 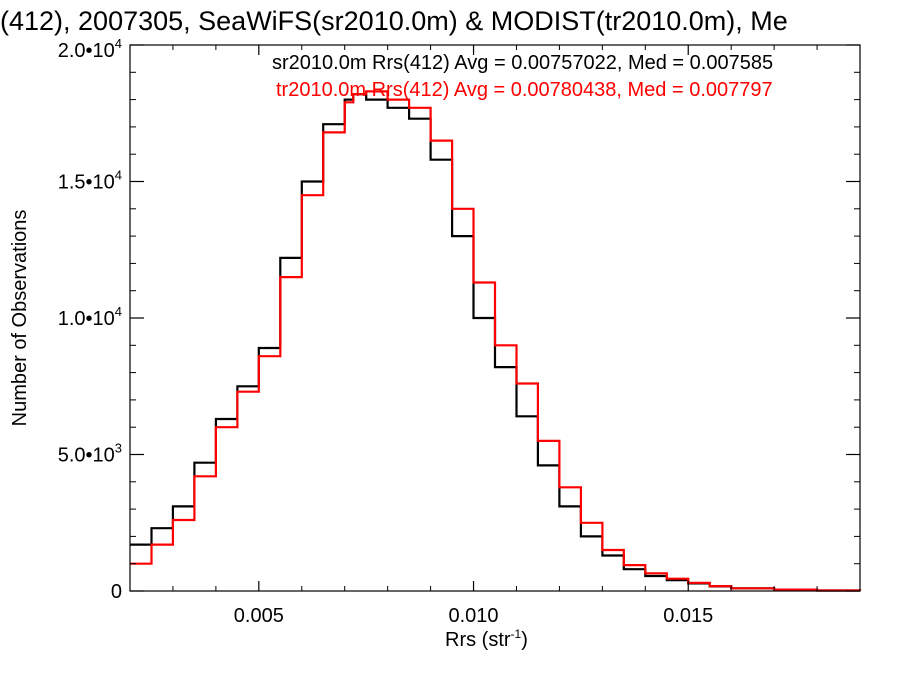 What do you see at coordinates (86, 456) in the screenshot?
I see `y-tick-label-base-1: 5.0•10` at bounding box center [86, 456].